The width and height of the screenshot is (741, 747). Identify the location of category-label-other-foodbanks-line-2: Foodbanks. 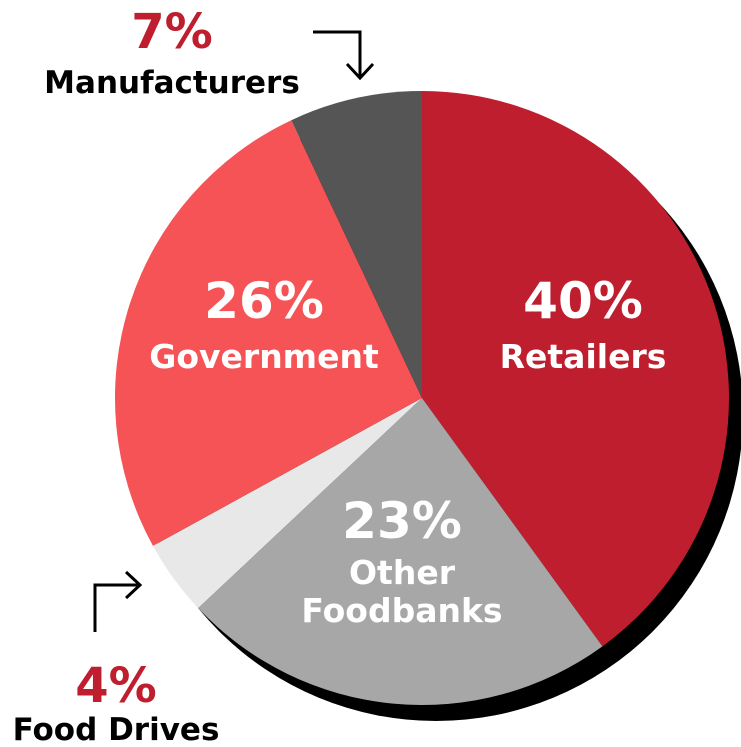
(401, 610).